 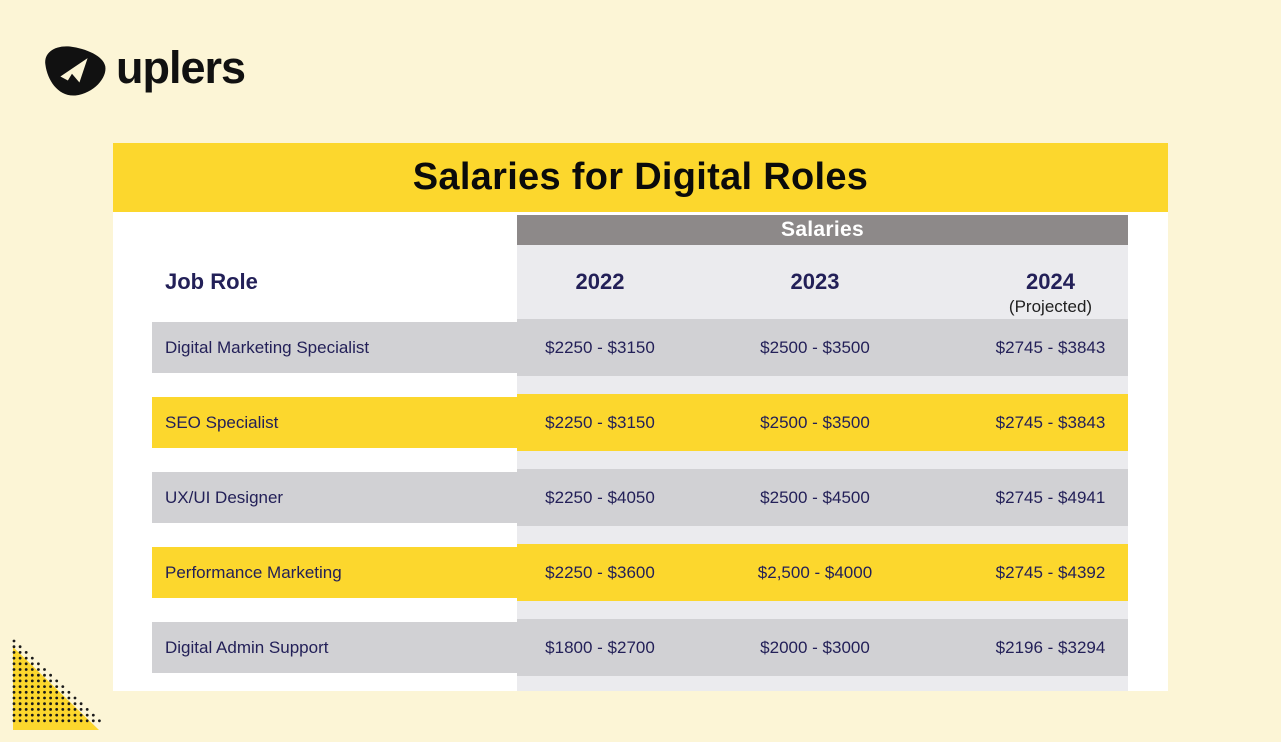 I want to click on salary-2023-value: $2,500 - $4000, so click(x=815, y=572).